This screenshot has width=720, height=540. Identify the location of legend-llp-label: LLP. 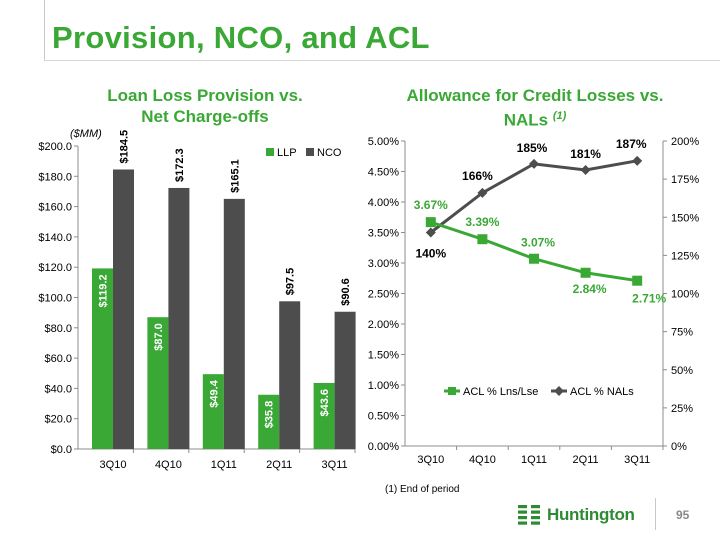
(287, 153).